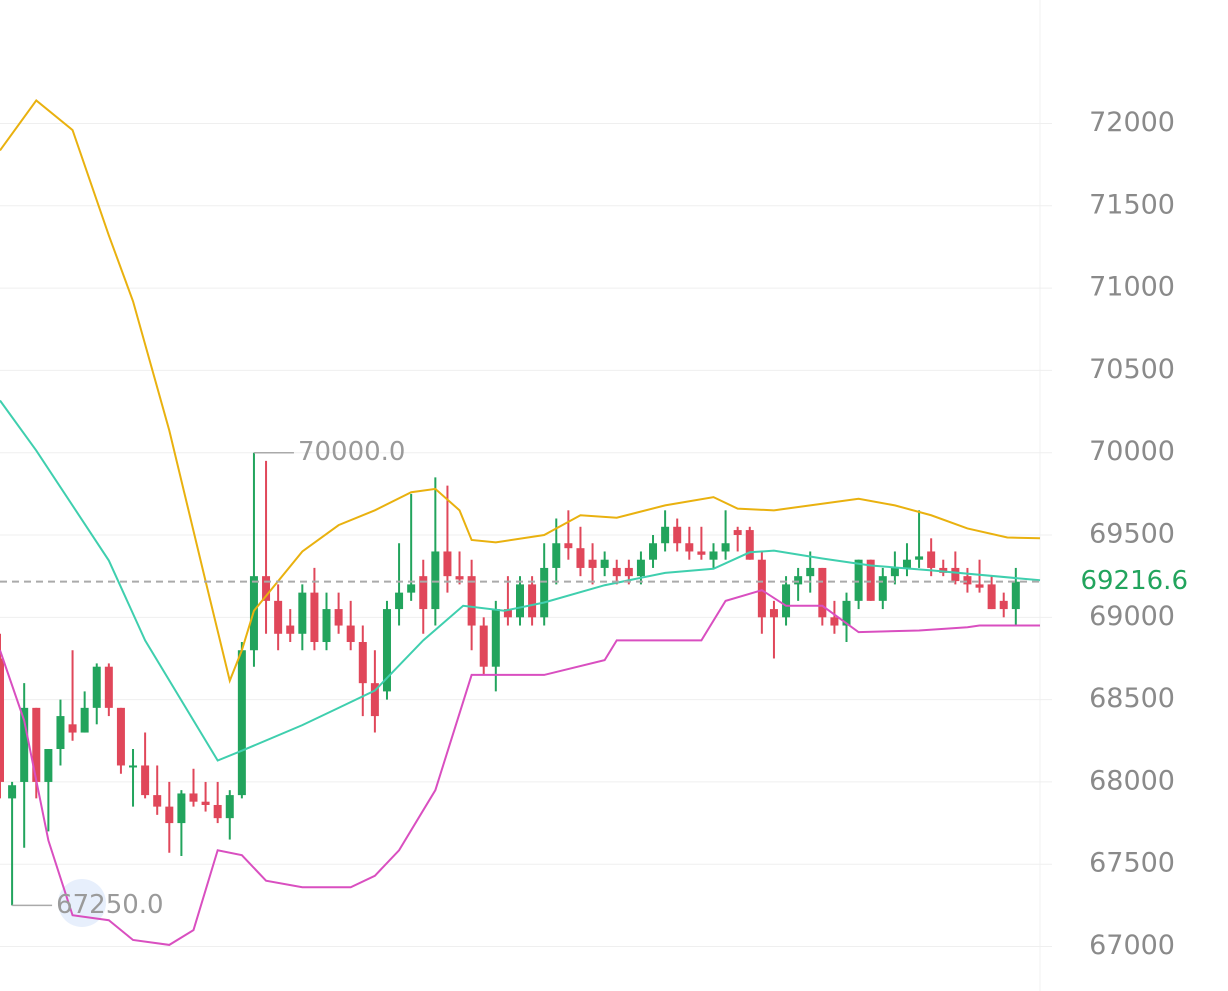  I want to click on last-price-box, so click(1146, 581).